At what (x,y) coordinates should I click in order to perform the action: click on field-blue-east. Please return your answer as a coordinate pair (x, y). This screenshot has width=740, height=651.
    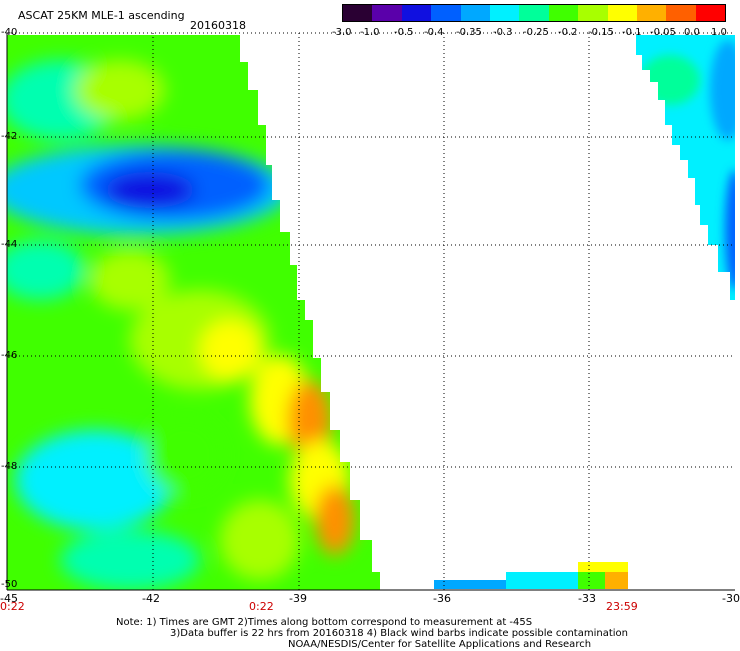
    Looking at the image, I should click on (722, 90).